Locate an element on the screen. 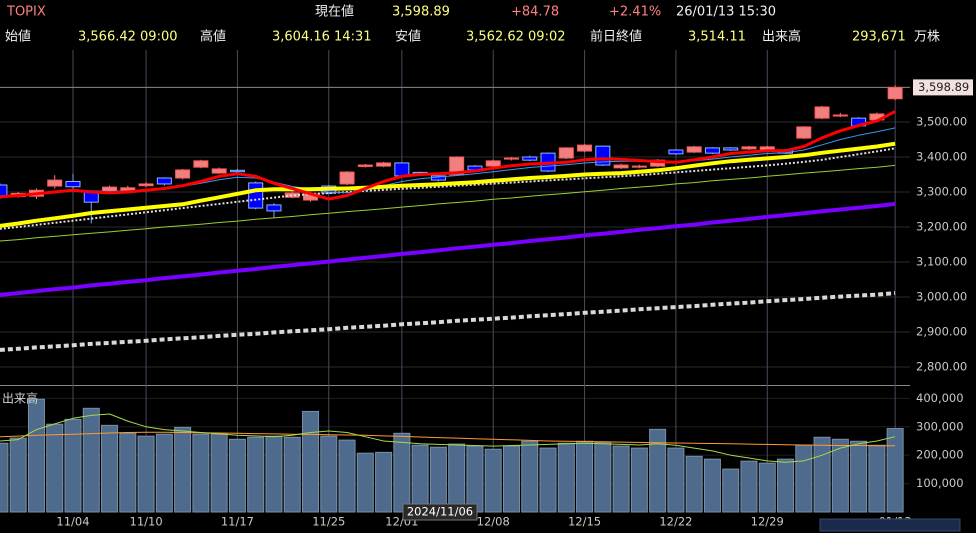 Image resolution: width=976 pixels, height=533 pixels. stat-label: 出来高 is located at coordinates (781, 37).